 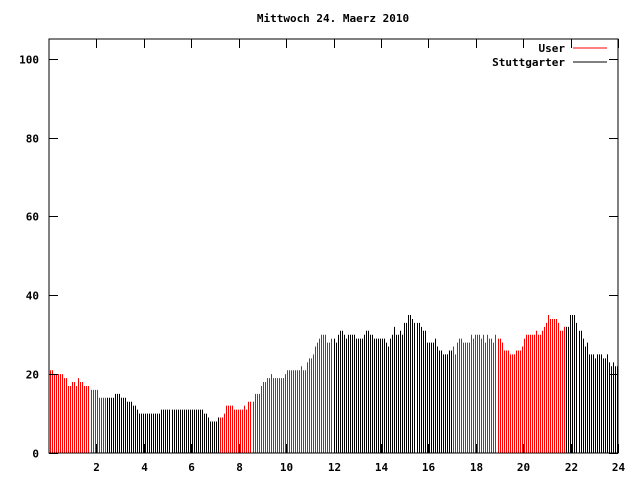 I want to click on x-tick-label: 22, so click(x=571, y=467).